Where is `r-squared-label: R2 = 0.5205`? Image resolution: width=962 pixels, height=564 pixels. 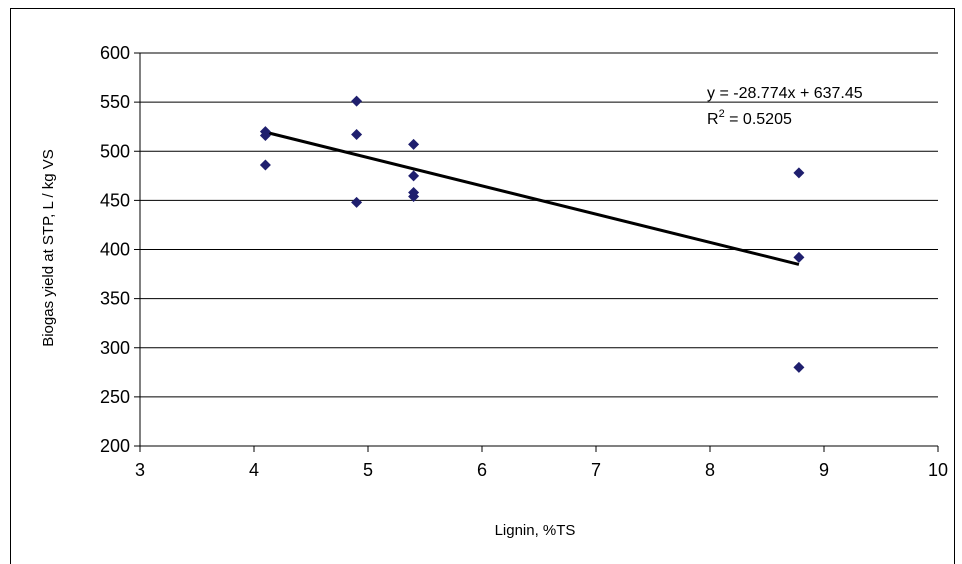
r-squared-label: R2 = 0.5205 is located at coordinates (749, 118).